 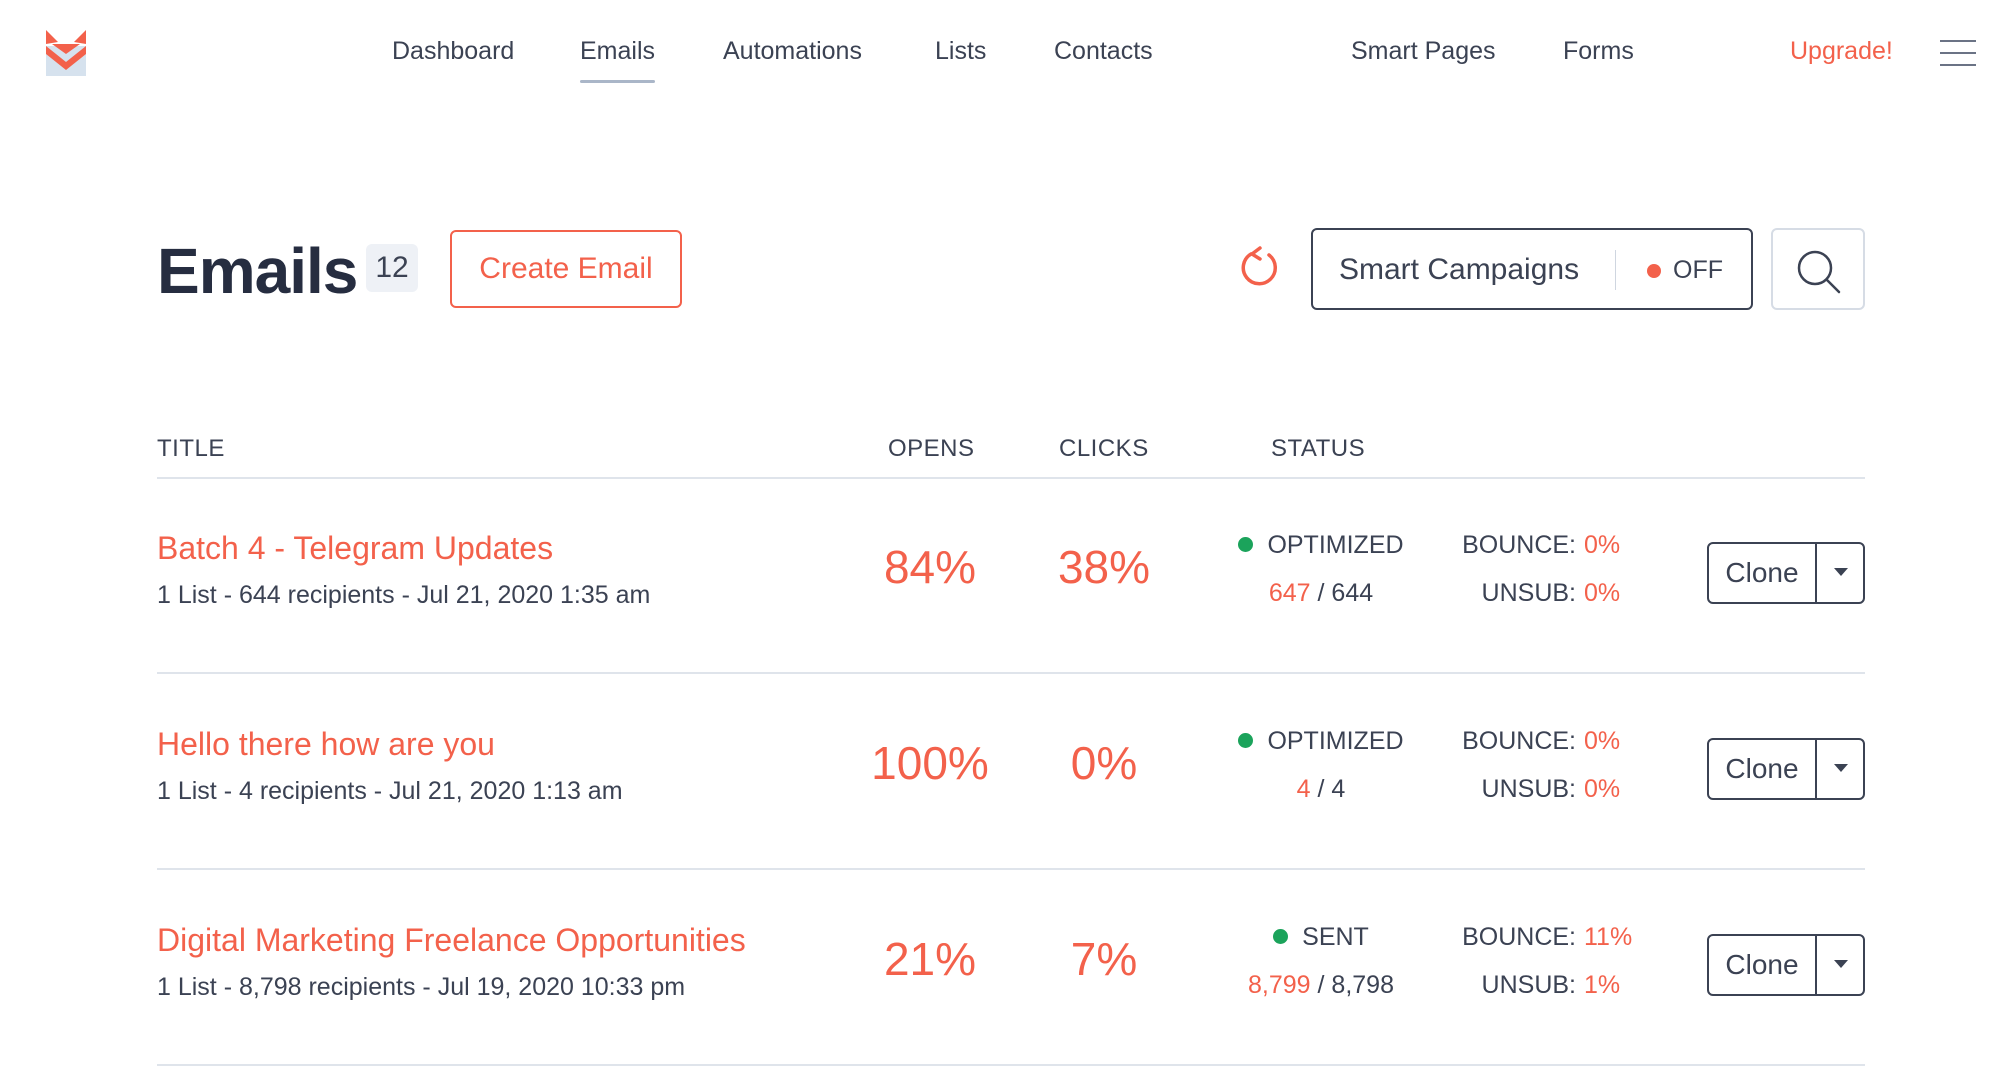 What do you see at coordinates (1321, 765) in the screenshot?
I see `status-cell: OPTIMIZED 4 / 4` at bounding box center [1321, 765].